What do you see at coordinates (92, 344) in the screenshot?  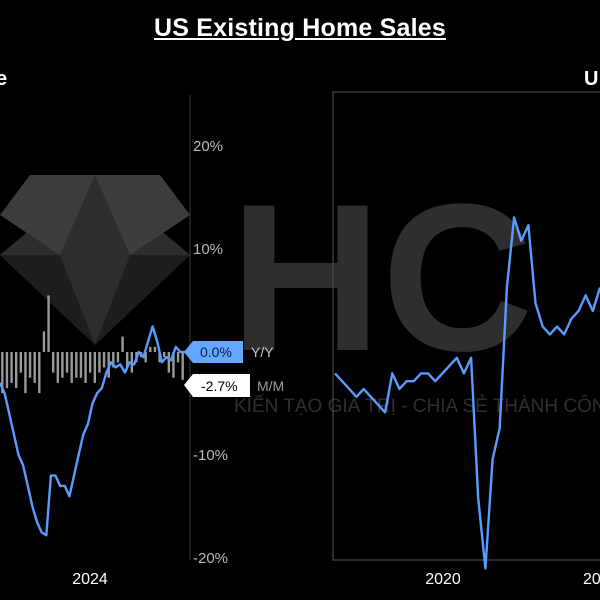 I see `left-mm-bars` at bounding box center [92, 344].